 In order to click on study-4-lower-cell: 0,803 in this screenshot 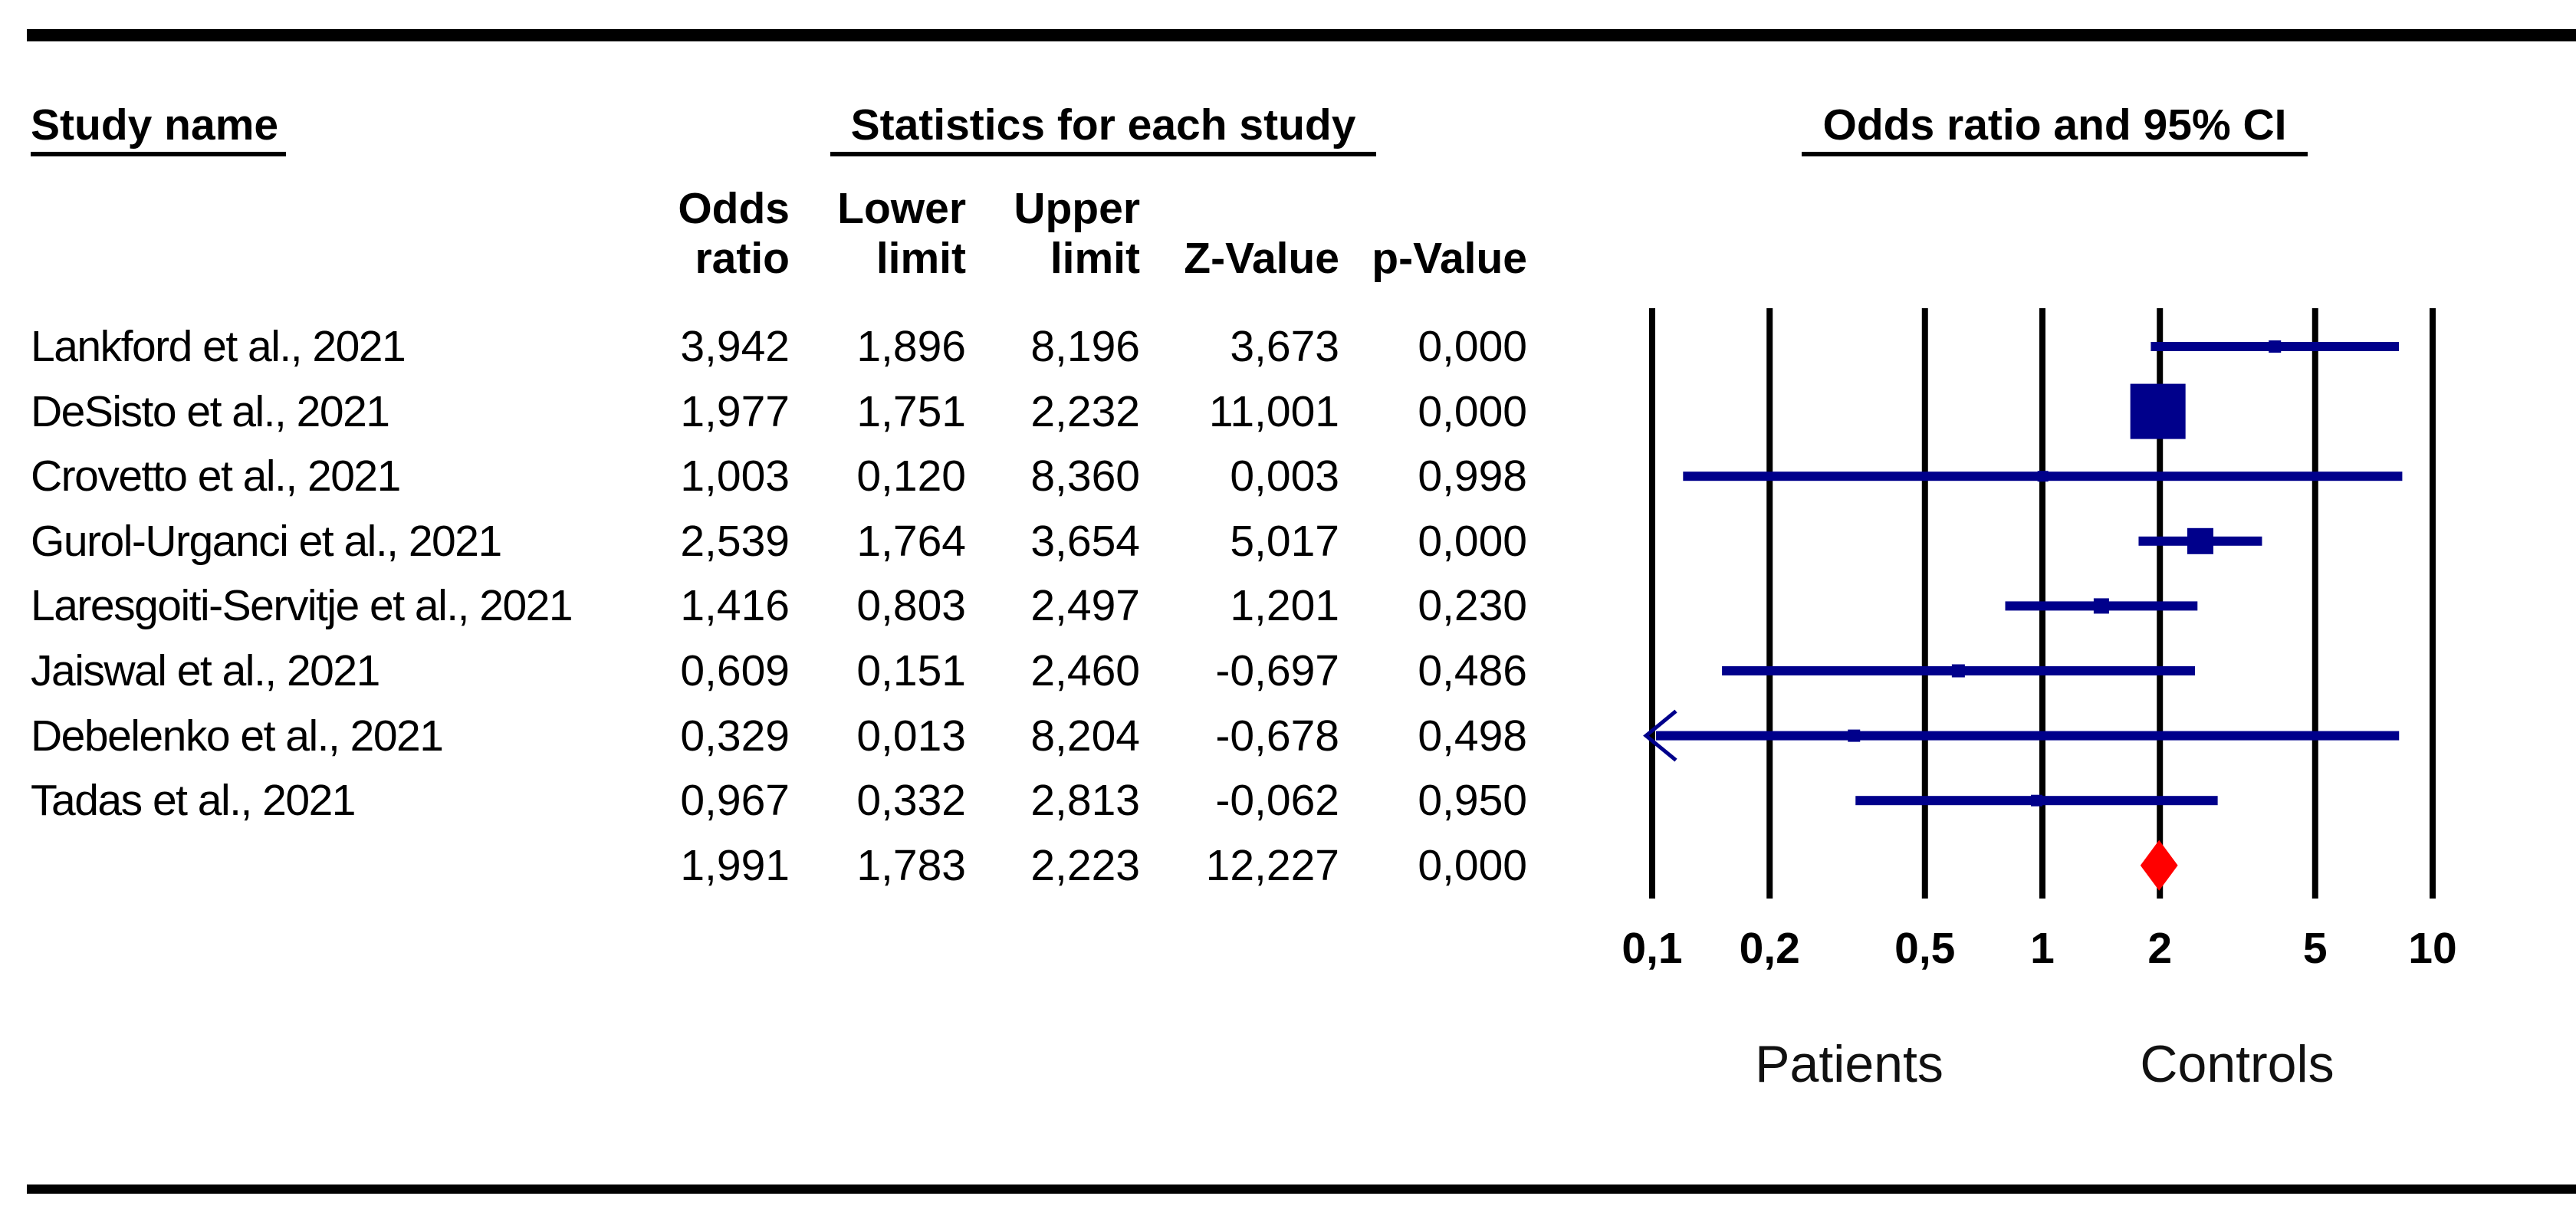, I will do `click(911, 606)`.